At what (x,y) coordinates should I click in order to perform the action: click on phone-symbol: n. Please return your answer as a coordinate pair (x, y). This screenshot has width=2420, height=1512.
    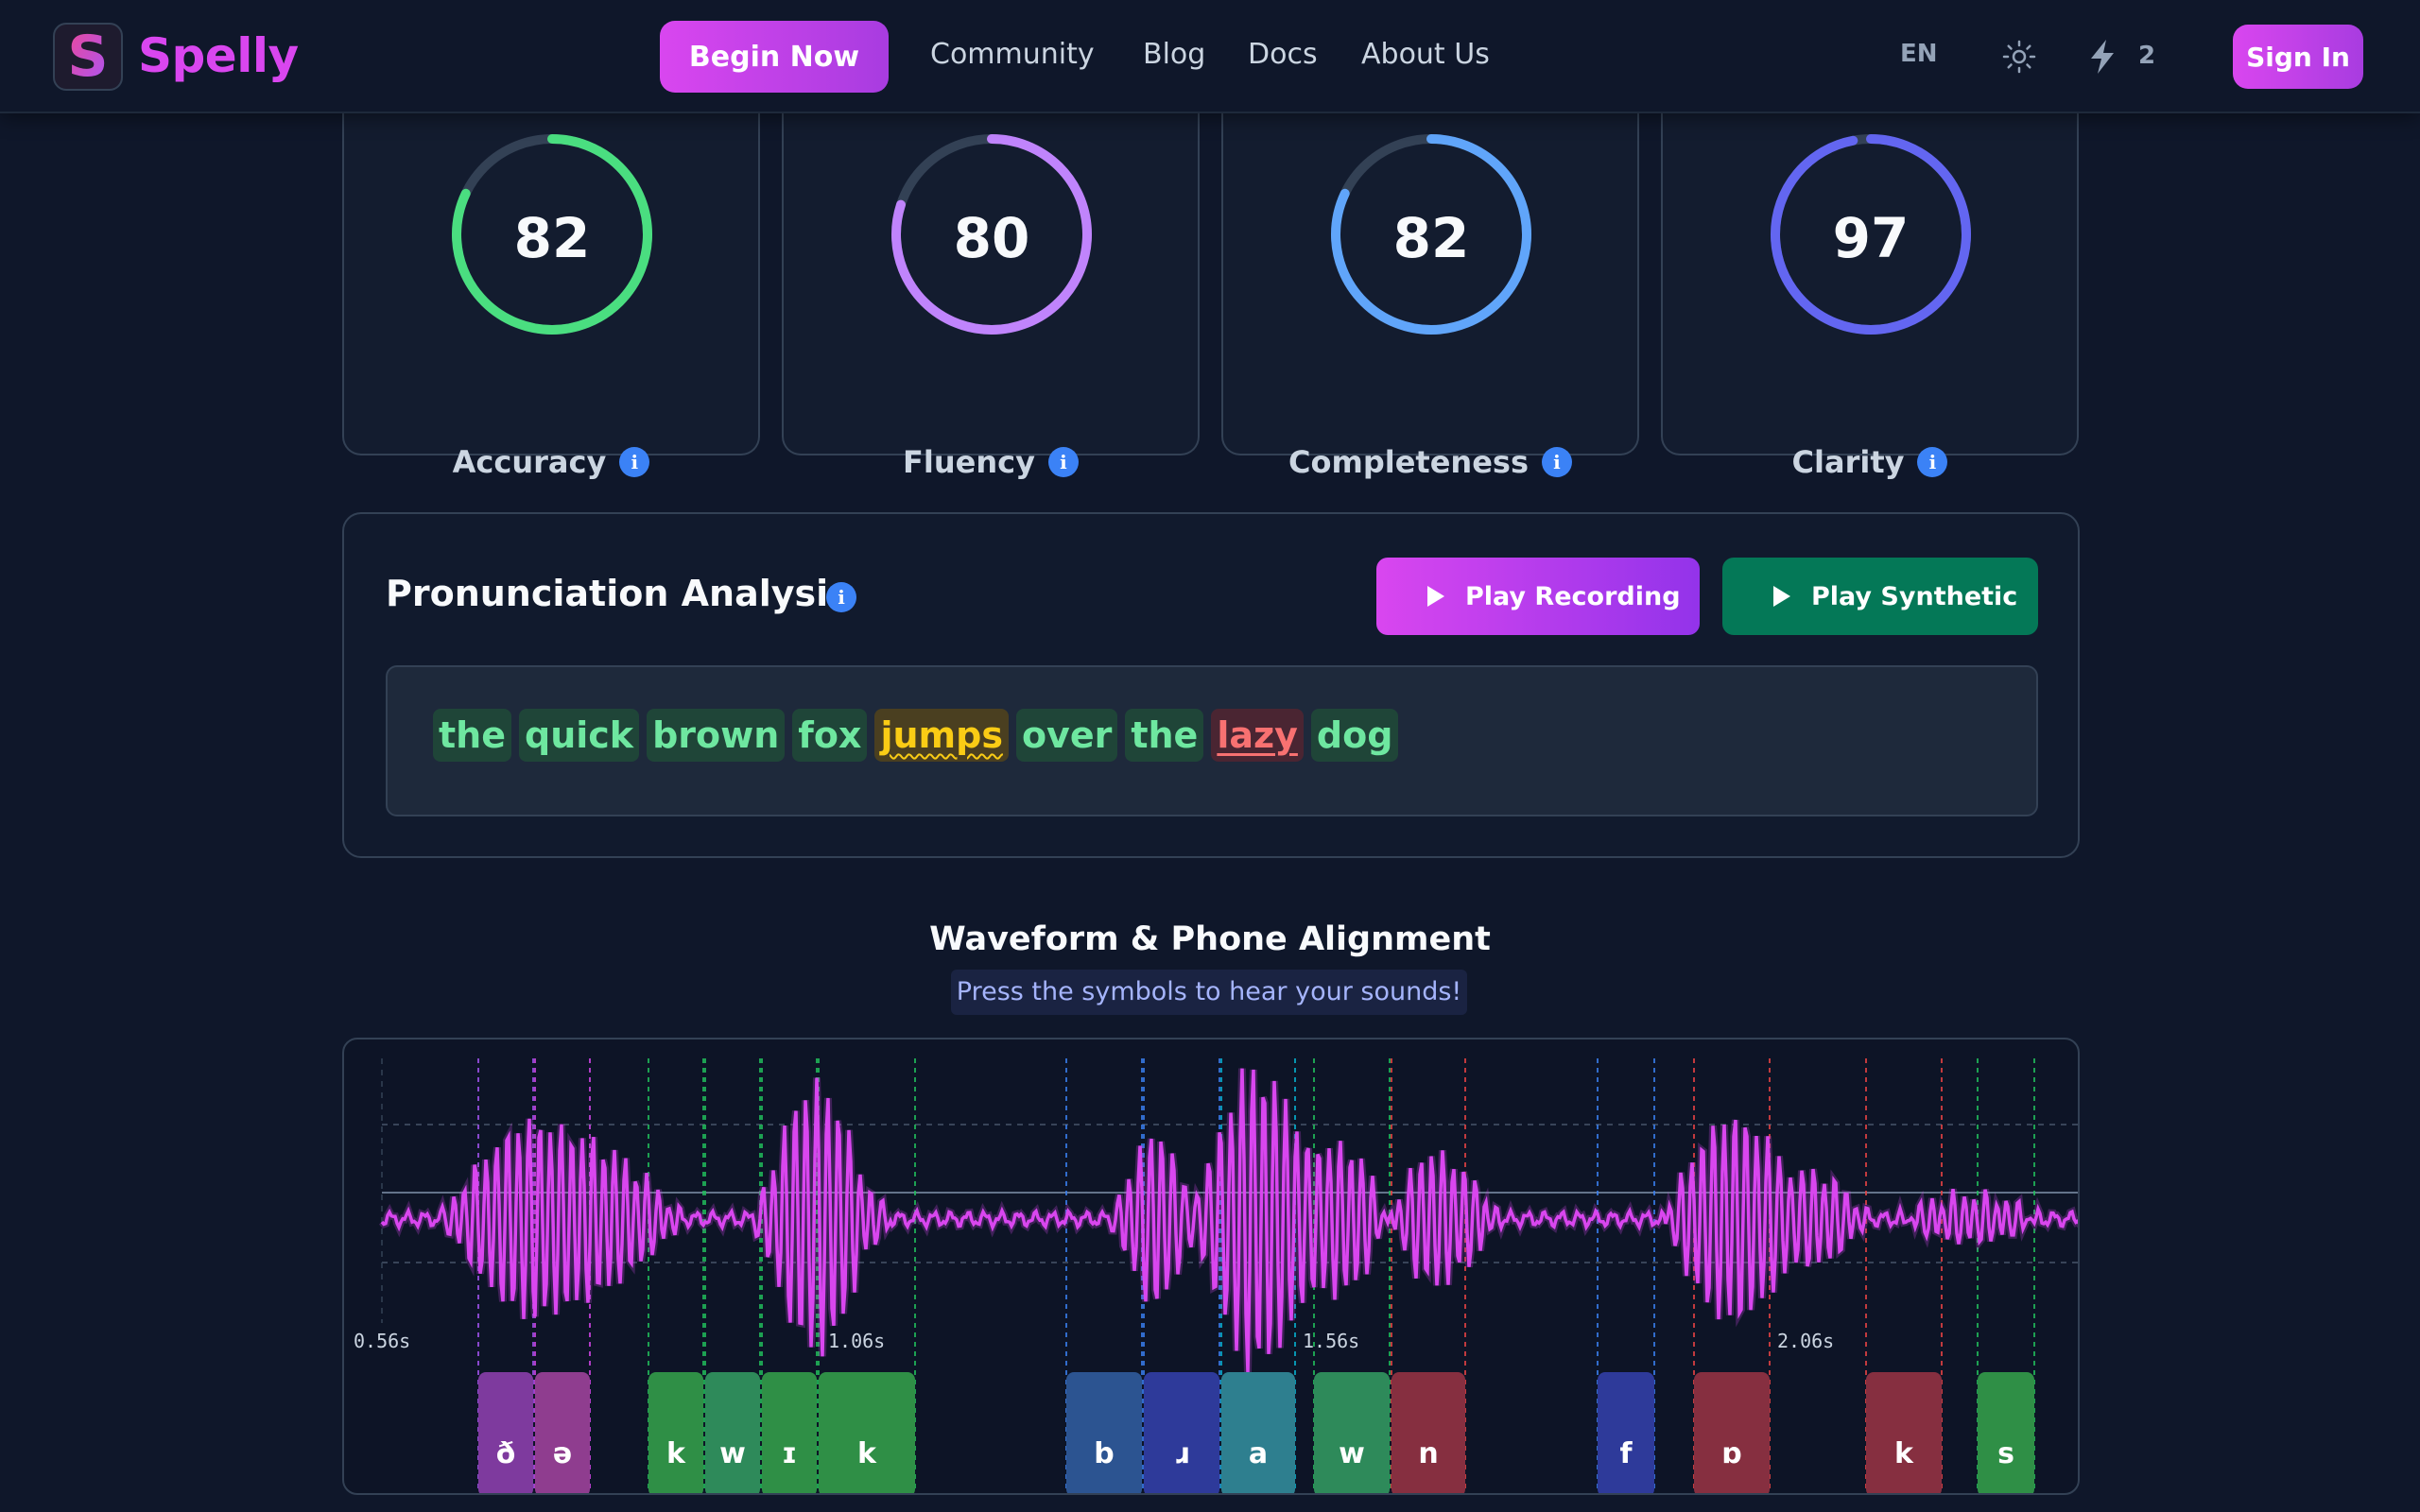
    Looking at the image, I should click on (1428, 1453).